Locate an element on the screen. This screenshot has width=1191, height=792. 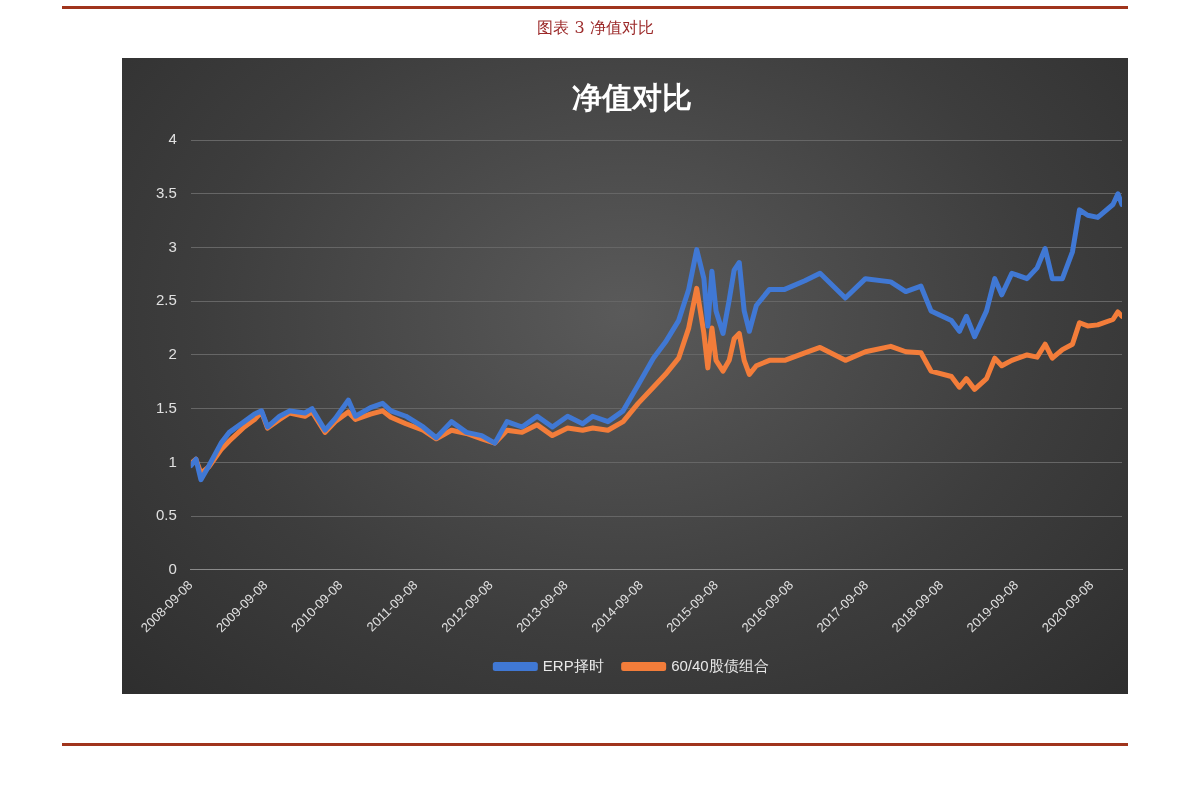
y-tick-label: 2 is located at coordinates (172, 354).